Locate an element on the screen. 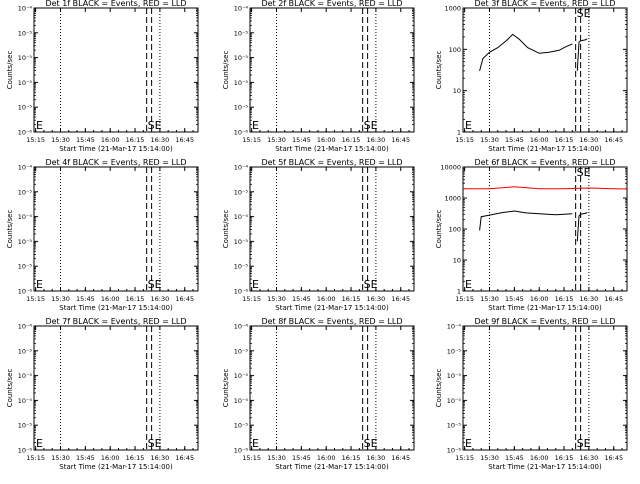  lld-series-line is located at coordinates (545, 188).